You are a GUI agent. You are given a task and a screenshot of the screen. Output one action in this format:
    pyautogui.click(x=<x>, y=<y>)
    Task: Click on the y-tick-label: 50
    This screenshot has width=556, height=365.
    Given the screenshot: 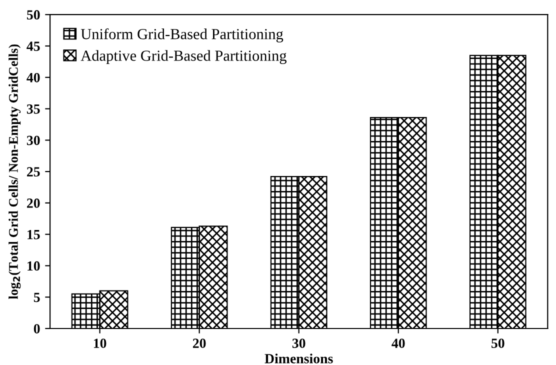 What is the action you would take?
    pyautogui.click(x=33, y=15)
    